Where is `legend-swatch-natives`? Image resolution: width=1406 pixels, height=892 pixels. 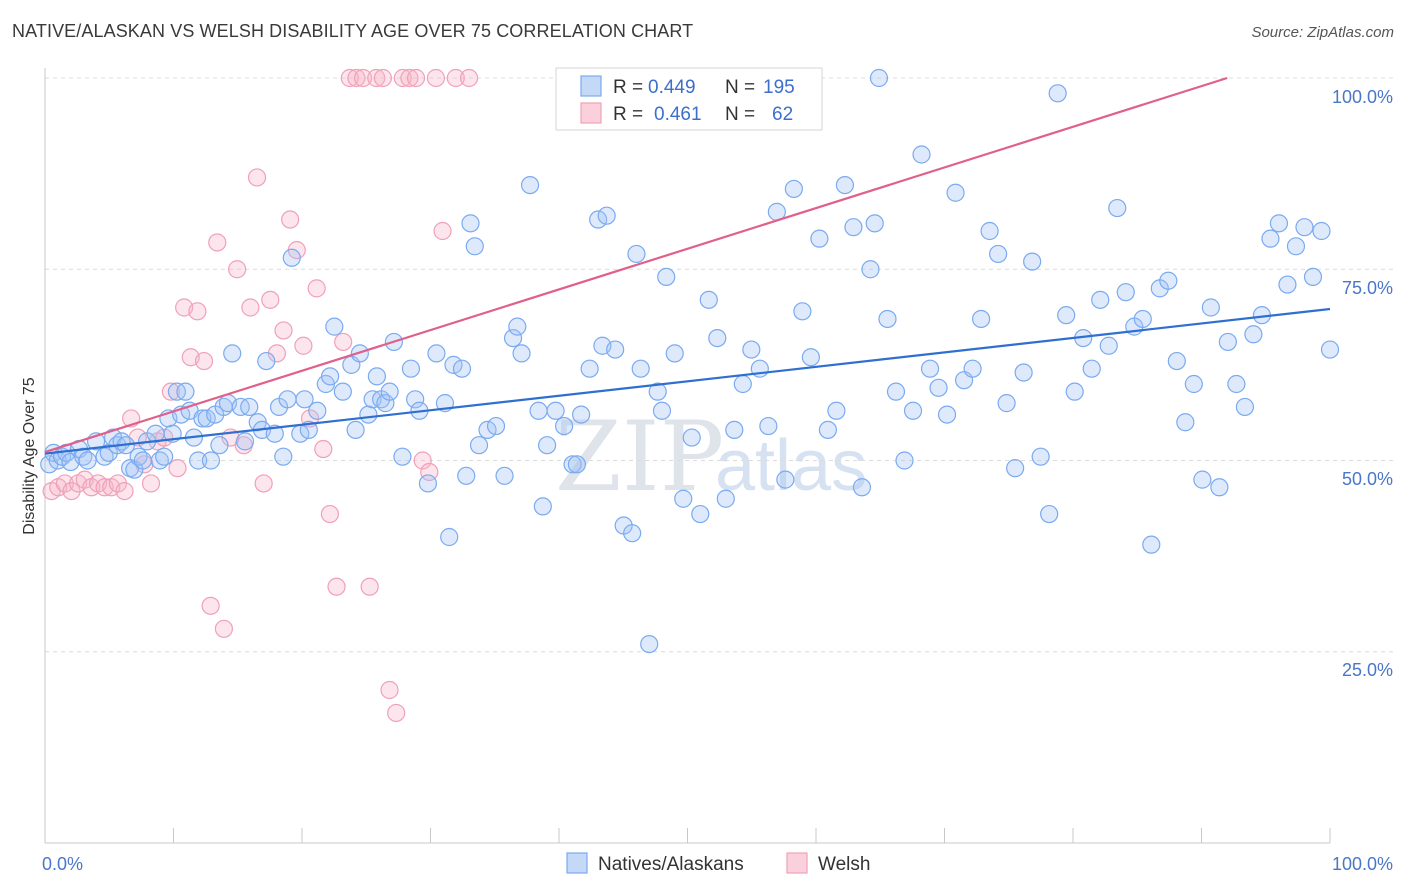 legend-swatch-natives is located at coordinates (591, 86).